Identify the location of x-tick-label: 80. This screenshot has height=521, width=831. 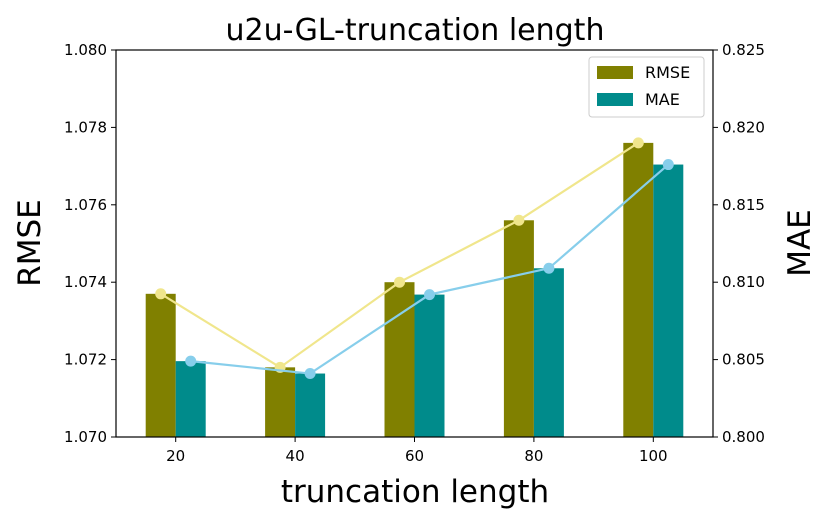
(533, 456).